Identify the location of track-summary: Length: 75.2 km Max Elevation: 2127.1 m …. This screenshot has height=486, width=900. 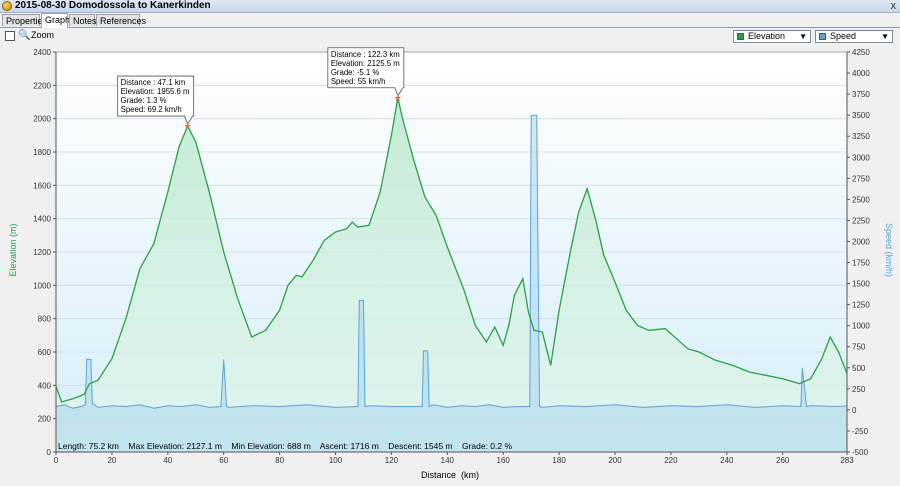
(285, 446).